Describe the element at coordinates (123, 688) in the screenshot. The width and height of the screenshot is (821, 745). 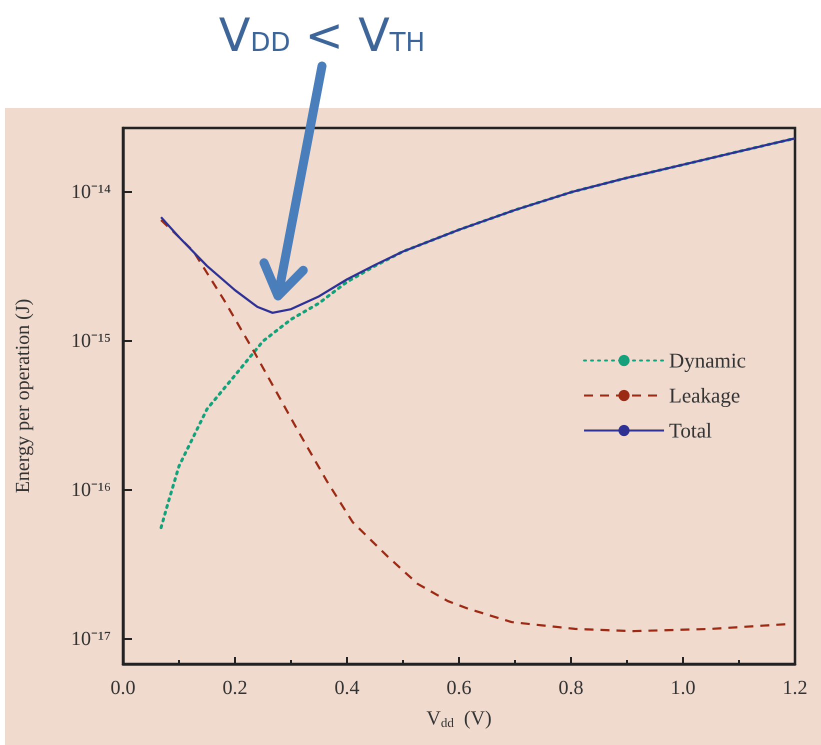
I see `x-tick-label: 0.0` at that location.